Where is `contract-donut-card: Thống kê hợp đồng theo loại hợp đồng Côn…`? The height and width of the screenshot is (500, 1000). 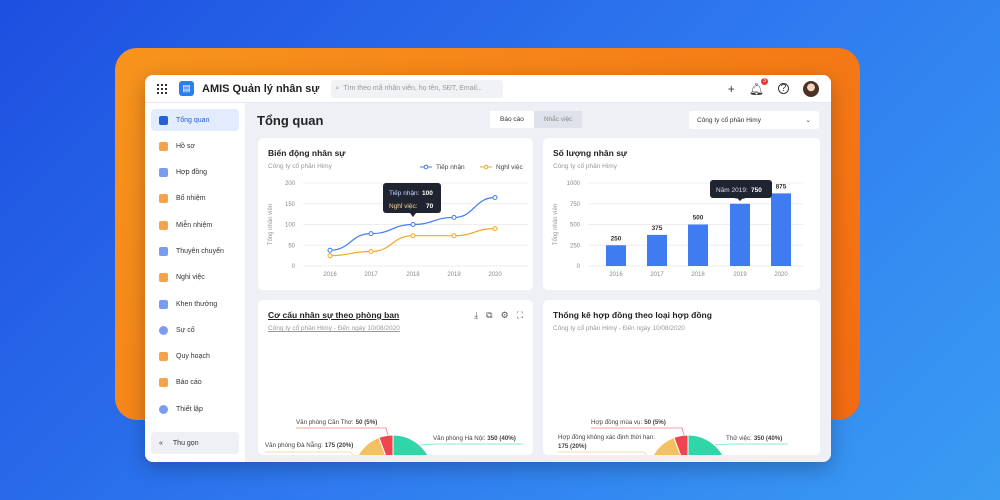 contract-donut-card: Thống kê hợp đồng theo loại hợp đồng Côn… is located at coordinates (681, 377).